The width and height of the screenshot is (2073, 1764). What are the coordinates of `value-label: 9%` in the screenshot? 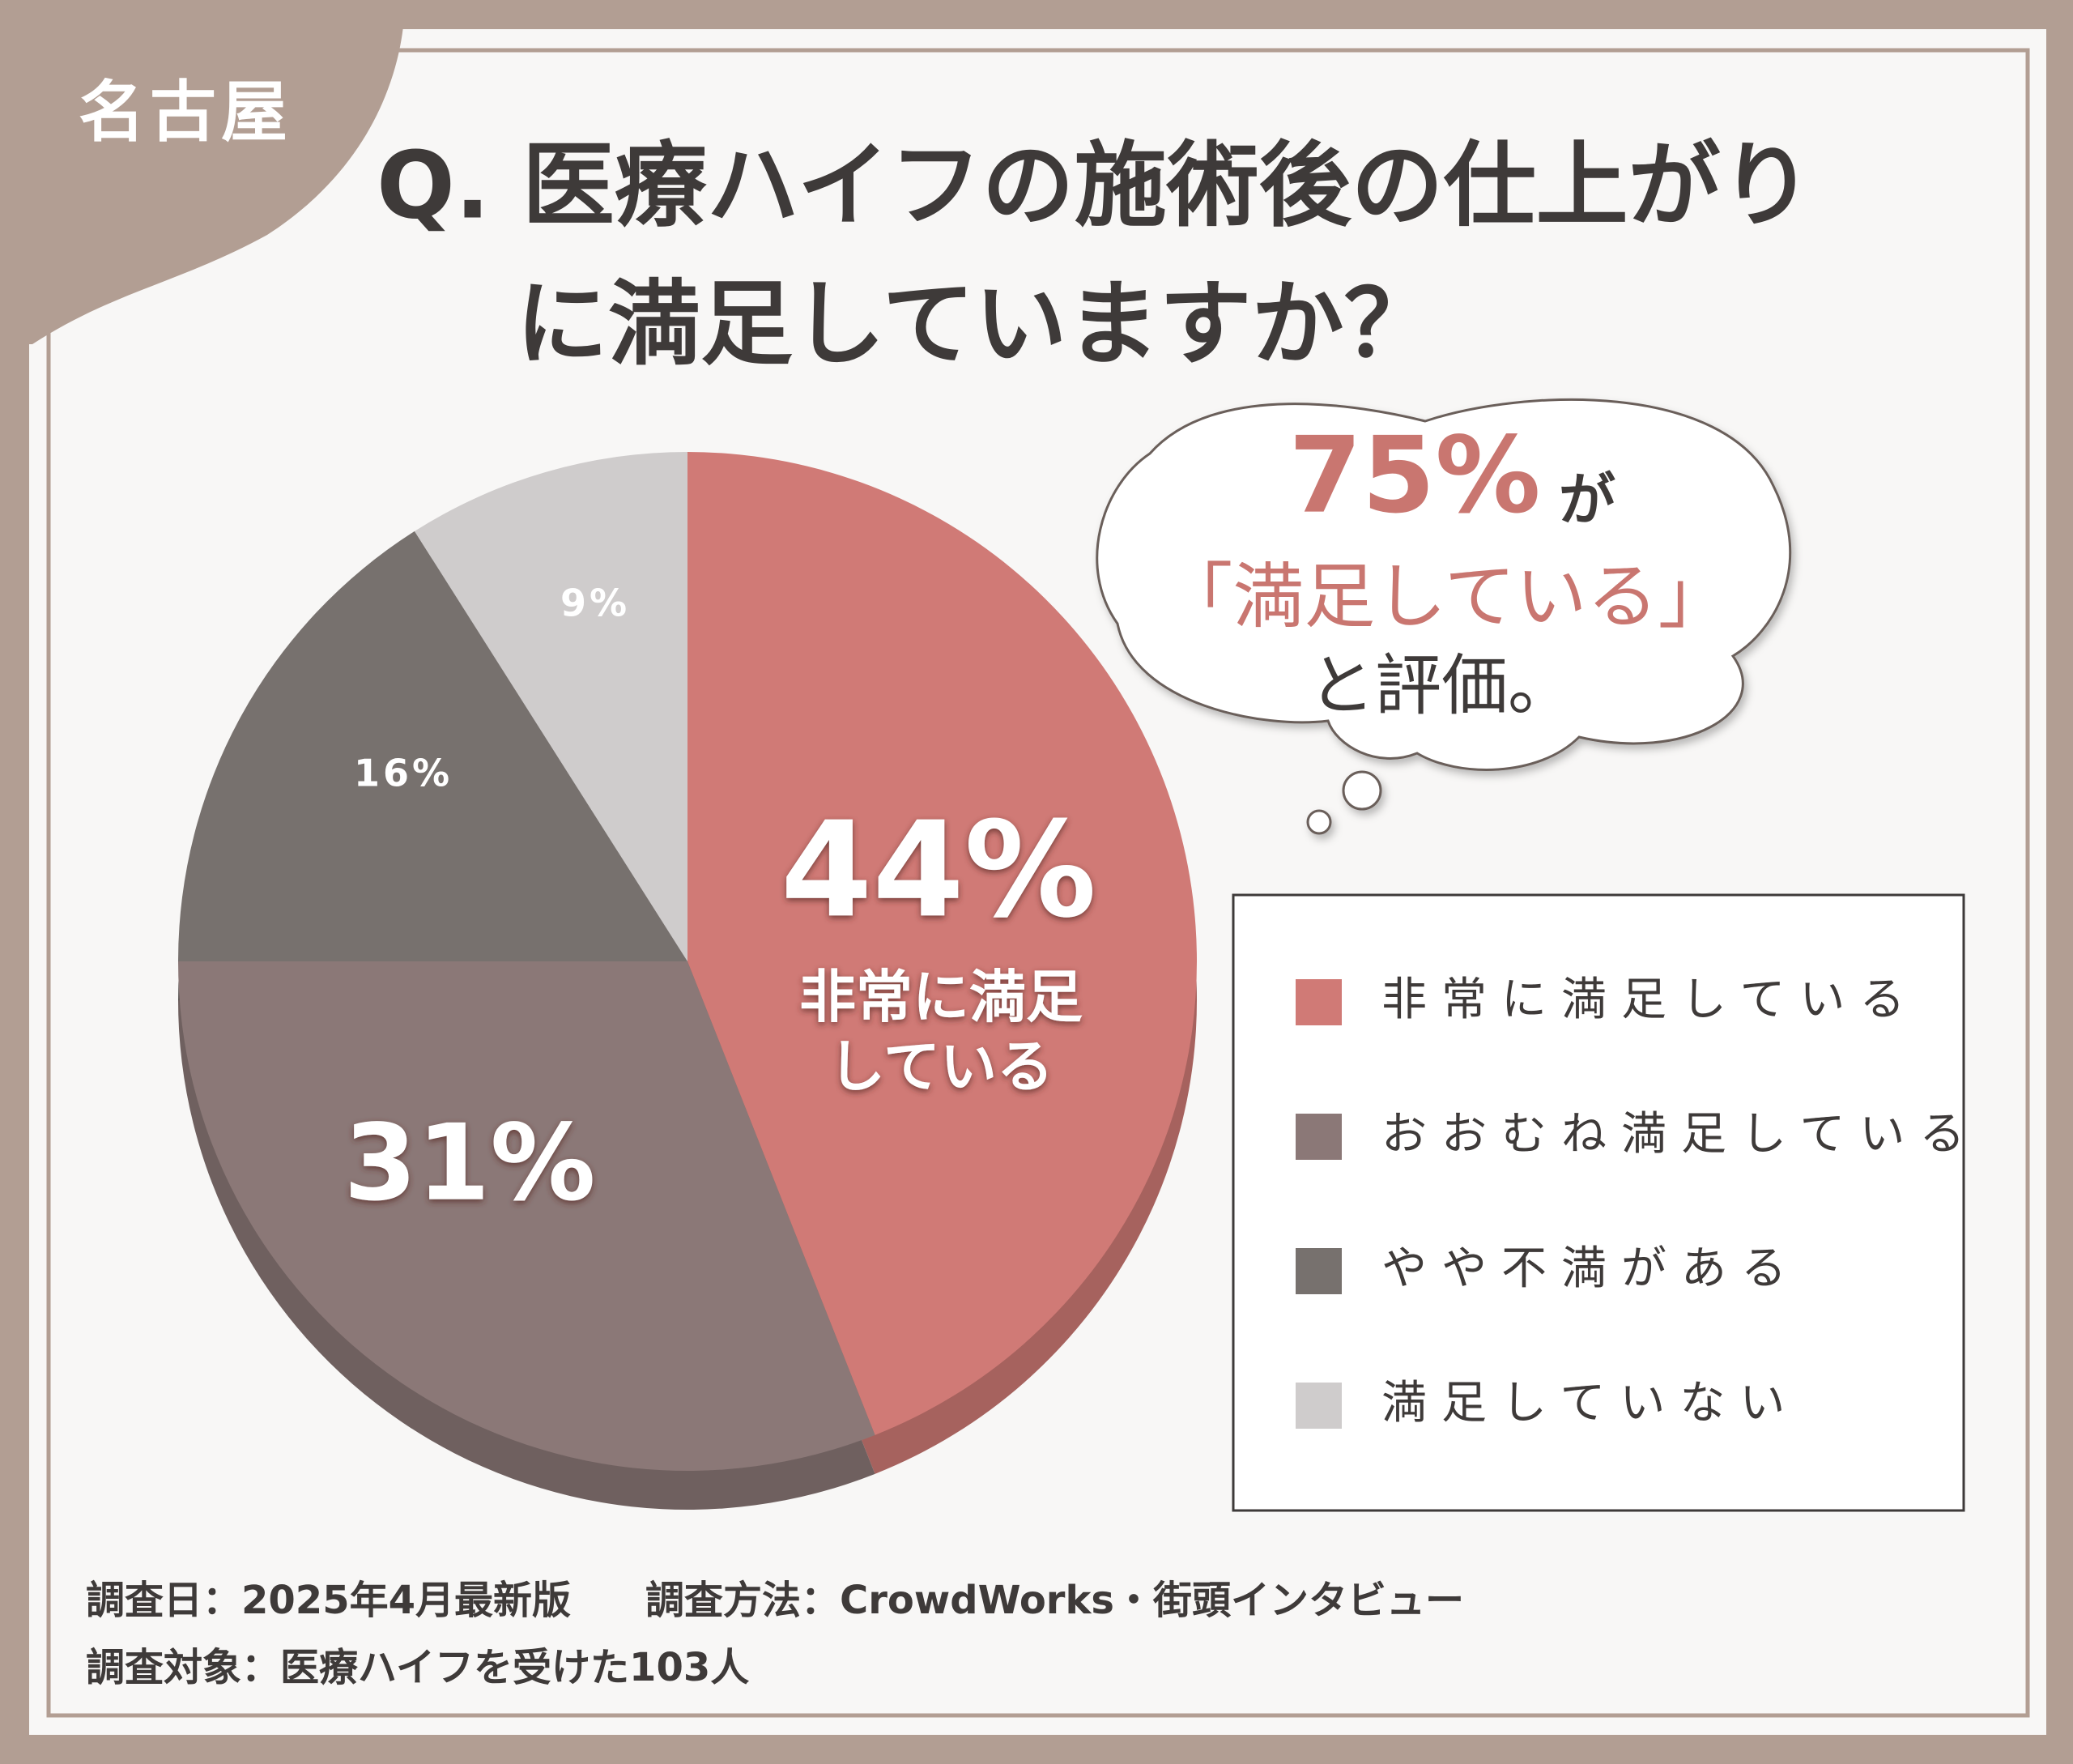 It's located at (595, 603).